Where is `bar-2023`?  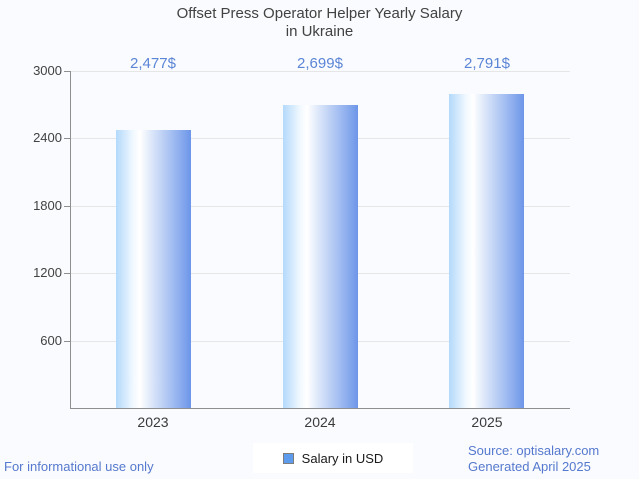 bar-2023 is located at coordinates (153, 269).